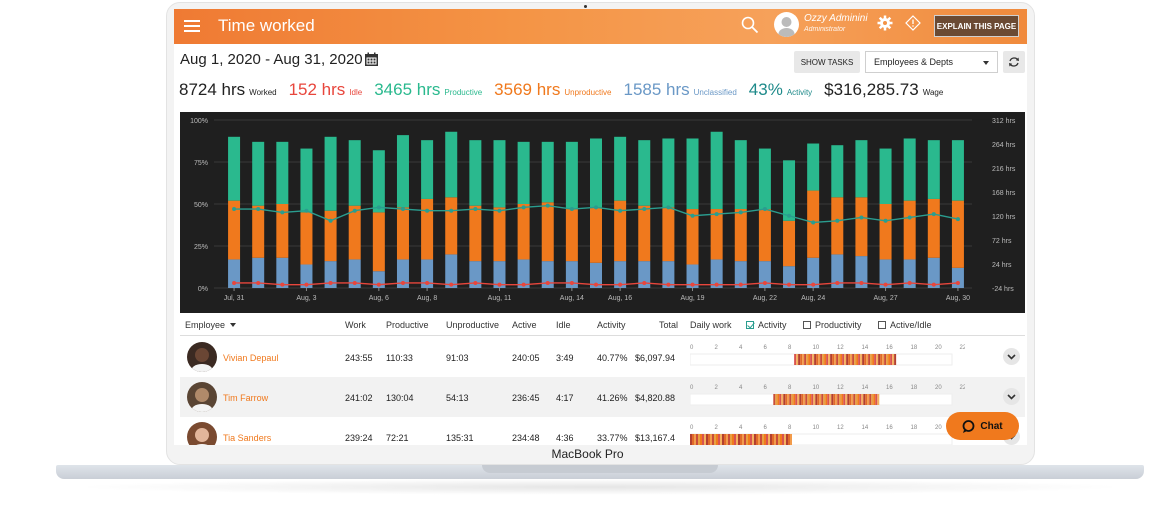  What do you see at coordinates (821, 439) in the screenshot?
I see `timeline-track` at bounding box center [821, 439].